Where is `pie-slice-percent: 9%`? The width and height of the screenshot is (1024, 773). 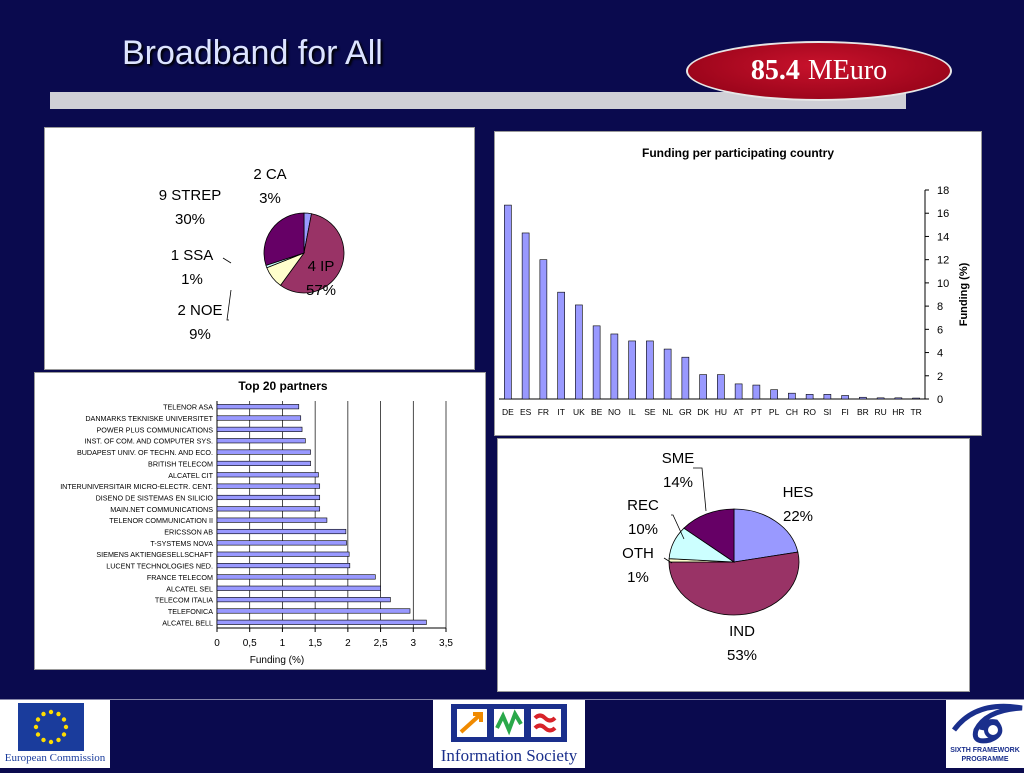 pie-slice-percent: 9% is located at coordinates (200, 334).